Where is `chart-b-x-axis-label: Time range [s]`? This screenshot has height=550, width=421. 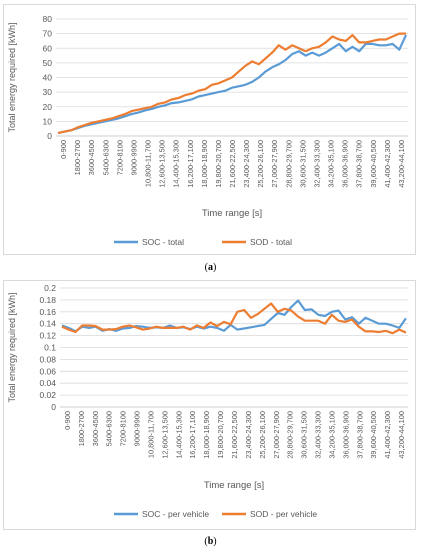
chart-b-x-axis-label: Time range [s] is located at coordinates (234, 485).